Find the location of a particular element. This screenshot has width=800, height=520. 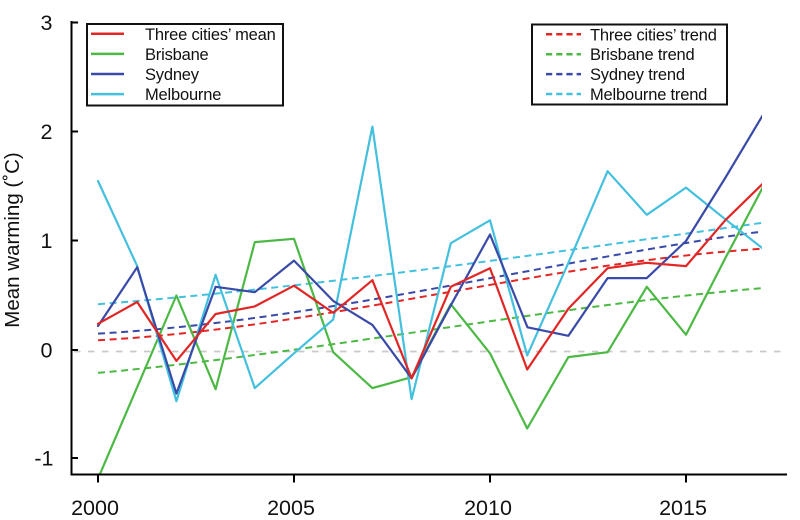

svg-text: Three cities’ mean is located at coordinates (210, 35).